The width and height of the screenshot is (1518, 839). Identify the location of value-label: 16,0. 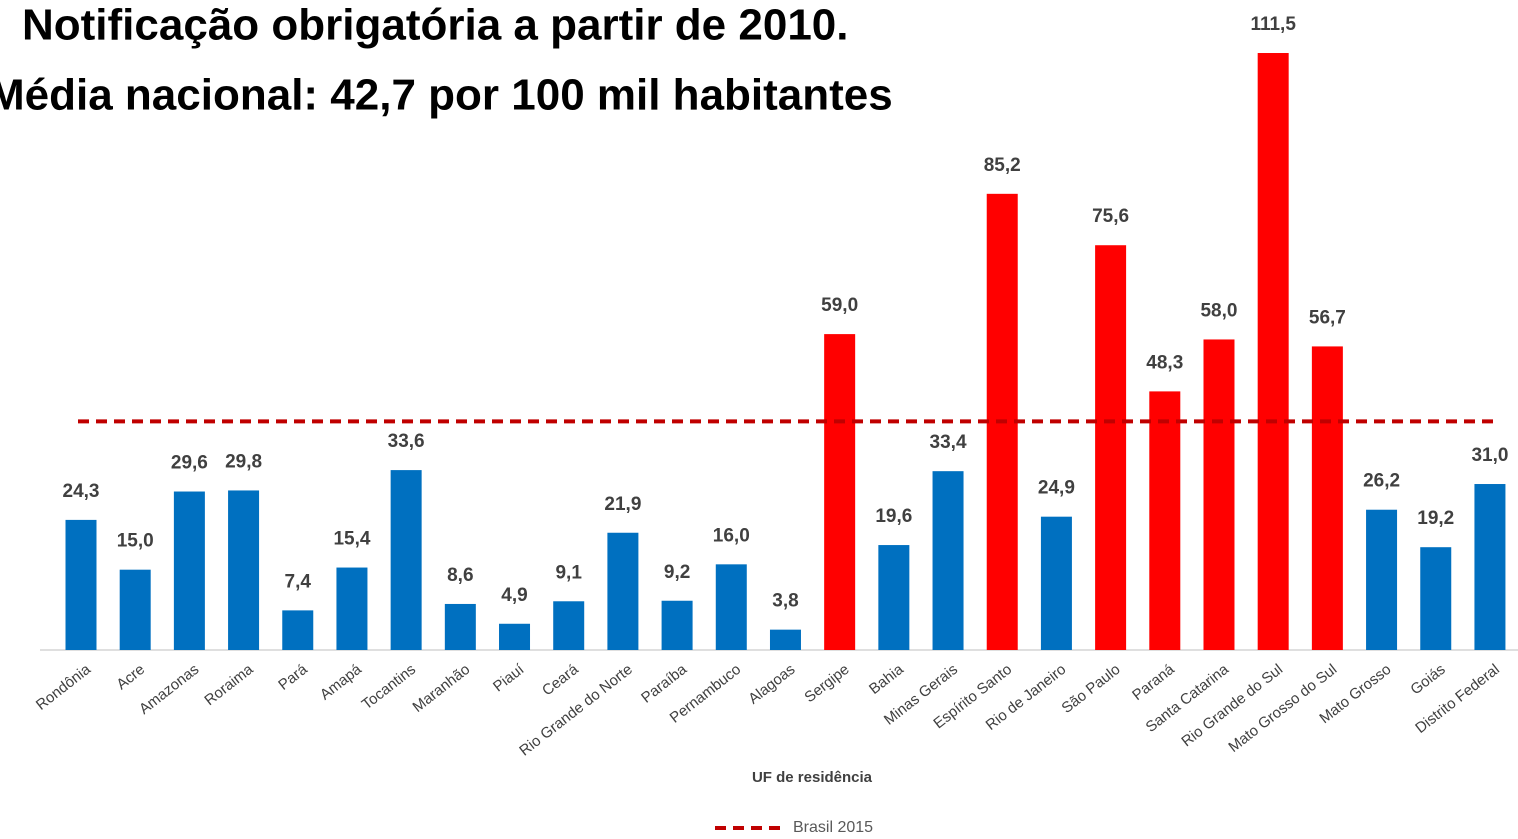
(731, 535).